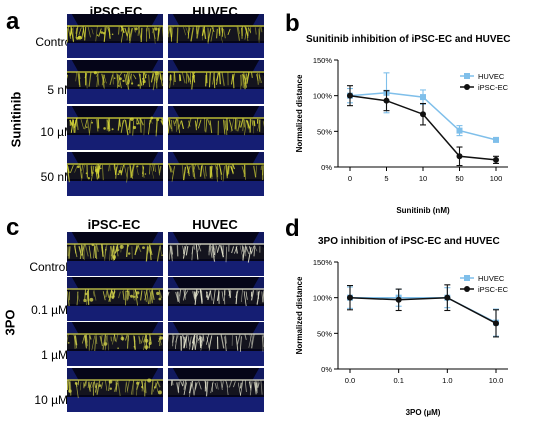  Describe the element at coordinates (57, 177) in the screenshot. I see `panel-a-row-label: 50 nM` at that location.